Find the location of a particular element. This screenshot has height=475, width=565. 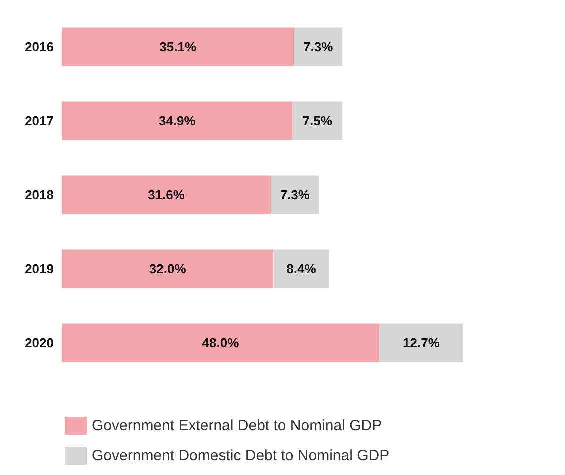

y-tick-label: 2017 is located at coordinates (39, 121).